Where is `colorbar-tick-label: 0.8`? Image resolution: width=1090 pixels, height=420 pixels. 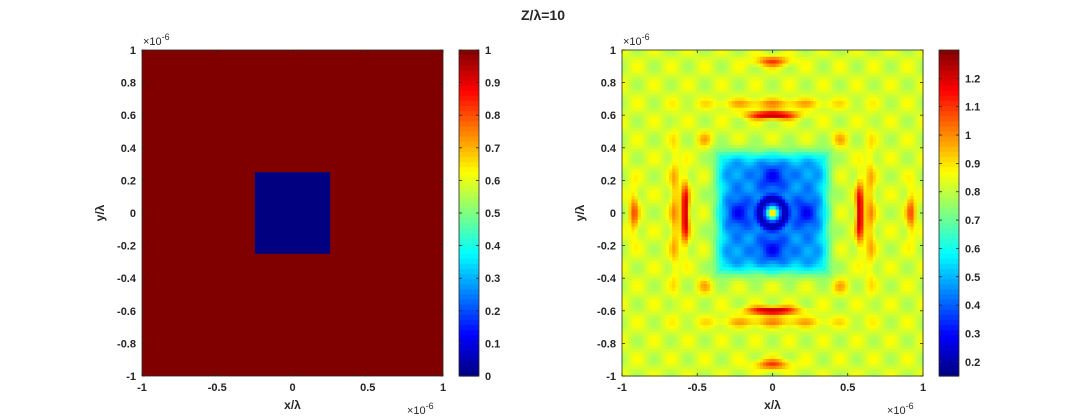
colorbar-tick-label: 0.8 is located at coordinates (492, 116).